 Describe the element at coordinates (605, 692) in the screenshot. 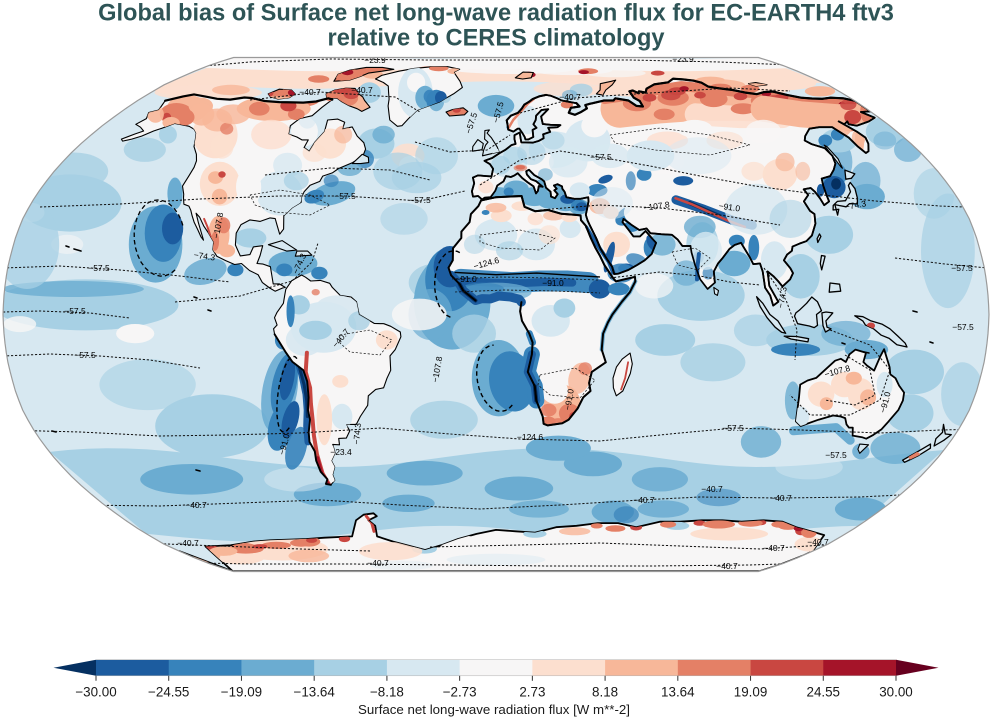

I see `svg-text: 8.18` at that location.